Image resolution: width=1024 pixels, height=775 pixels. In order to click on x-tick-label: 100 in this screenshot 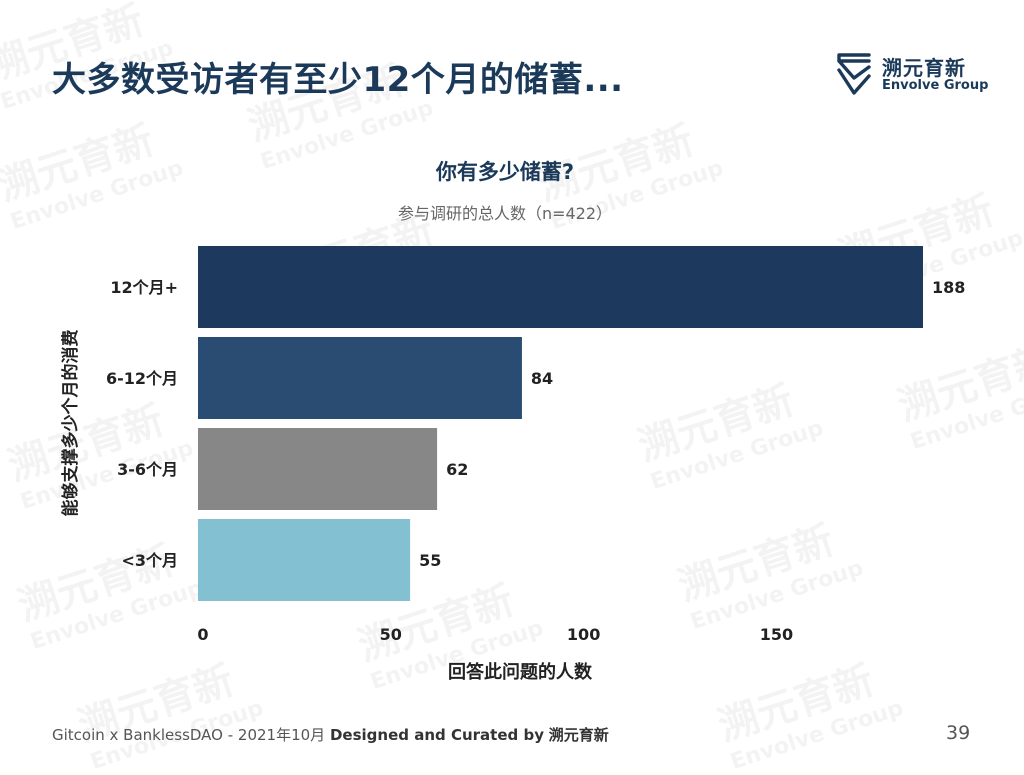, I will do `click(583, 634)`.